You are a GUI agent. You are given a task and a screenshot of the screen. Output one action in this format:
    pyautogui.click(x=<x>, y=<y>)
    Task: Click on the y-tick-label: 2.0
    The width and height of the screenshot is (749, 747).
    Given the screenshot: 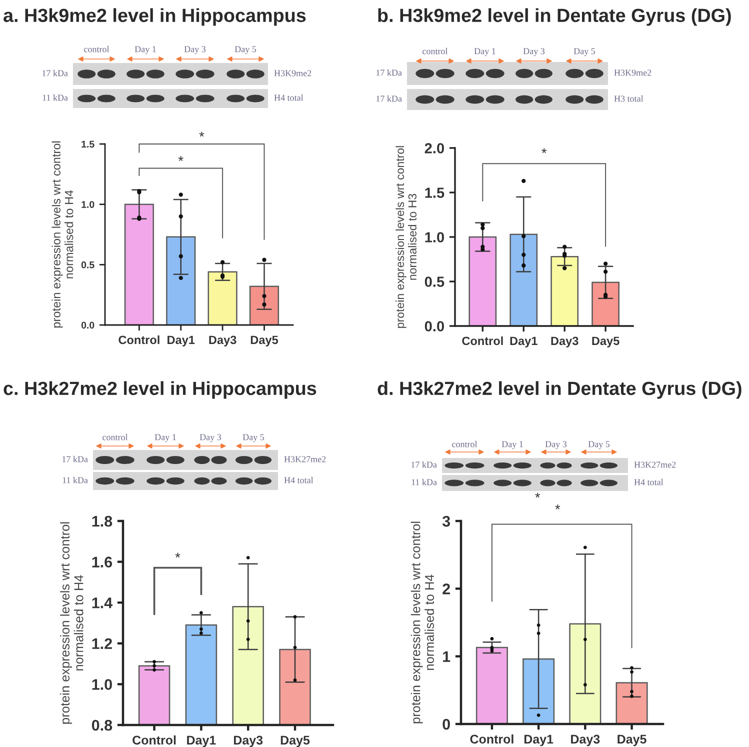 What is the action you would take?
    pyautogui.click(x=434, y=148)
    